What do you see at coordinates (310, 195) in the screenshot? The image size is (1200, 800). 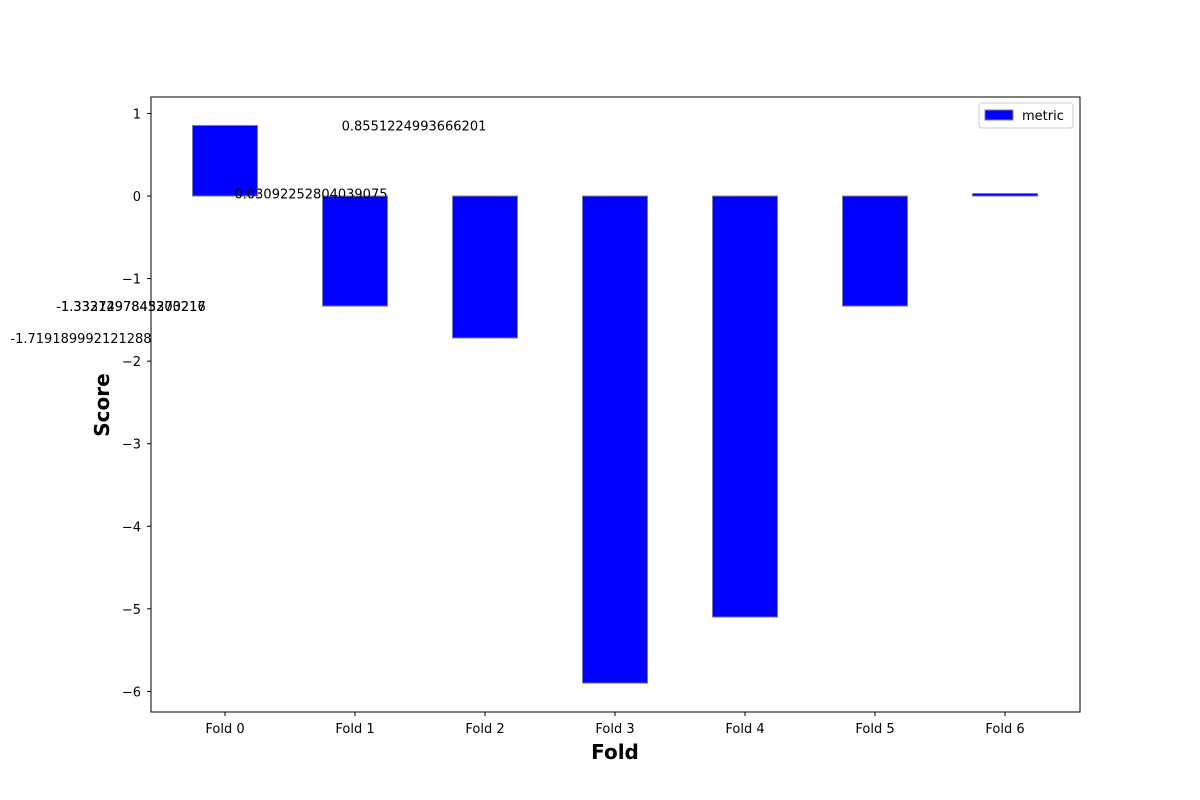 I see `data-label: 0.03092252804039075` at bounding box center [310, 195].